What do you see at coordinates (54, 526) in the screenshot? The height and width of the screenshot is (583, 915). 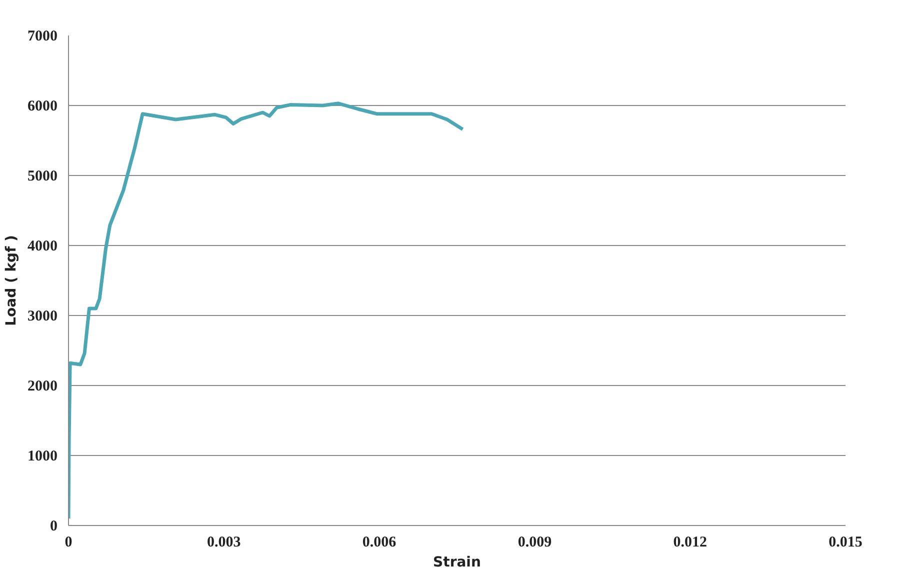 I see `y-tick-label: 0` at bounding box center [54, 526].